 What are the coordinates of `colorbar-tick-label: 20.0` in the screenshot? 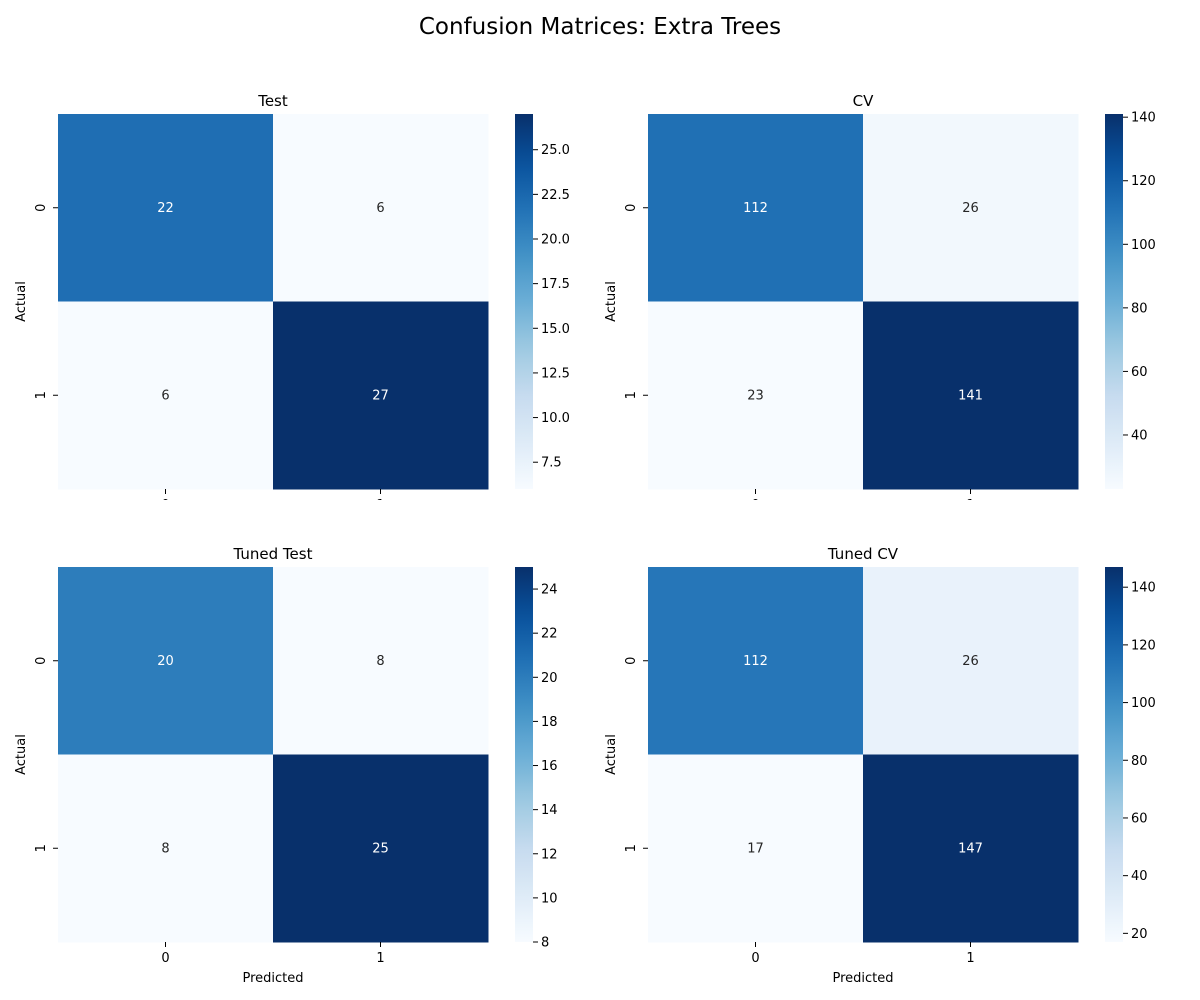 It's located at (555, 240).